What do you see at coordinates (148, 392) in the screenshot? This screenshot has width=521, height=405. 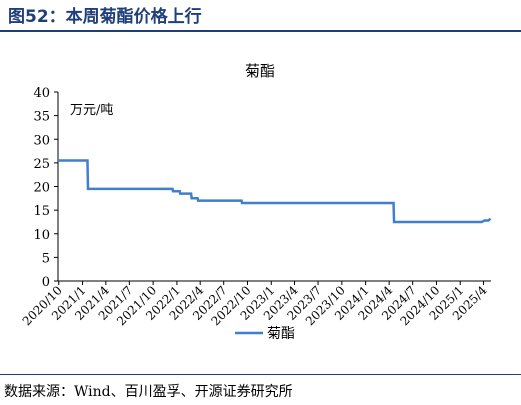 I see `source-note: 数据来源：Wind、百川盈孚、开源证券研究所` at bounding box center [148, 392].